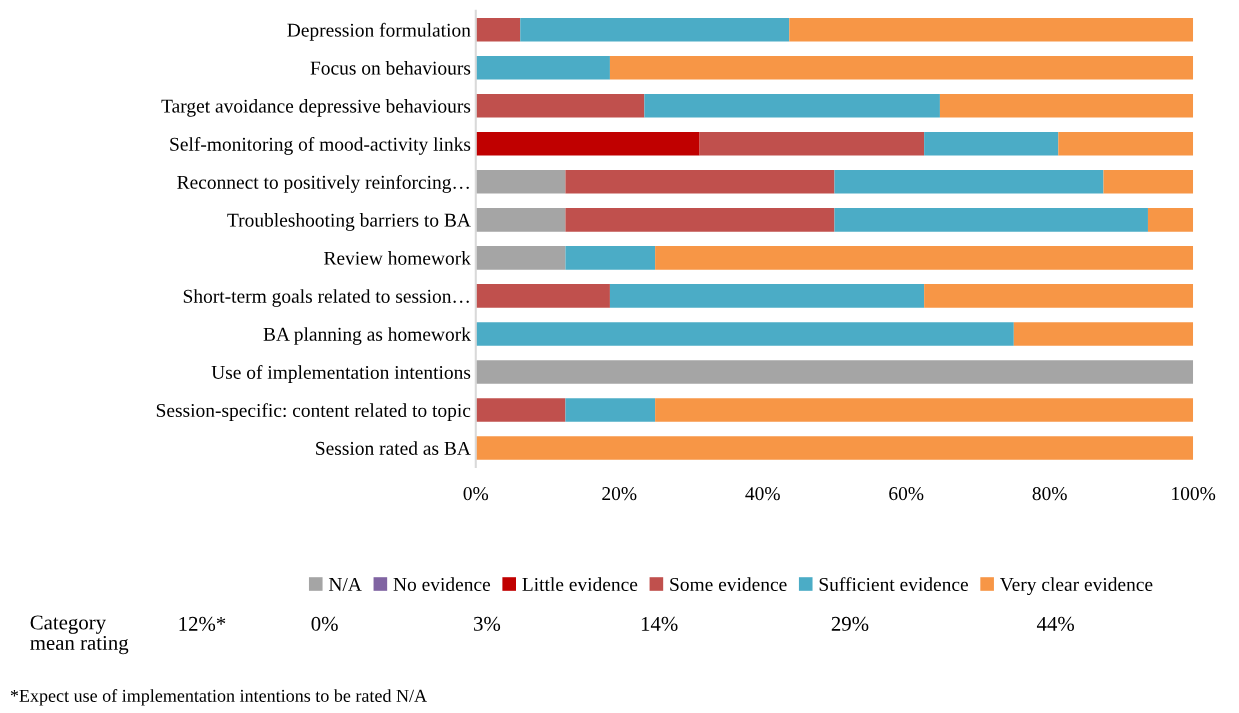 The width and height of the screenshot is (1239, 713). I want to click on y-tick-label: Use of implementation intentions, so click(341, 374).